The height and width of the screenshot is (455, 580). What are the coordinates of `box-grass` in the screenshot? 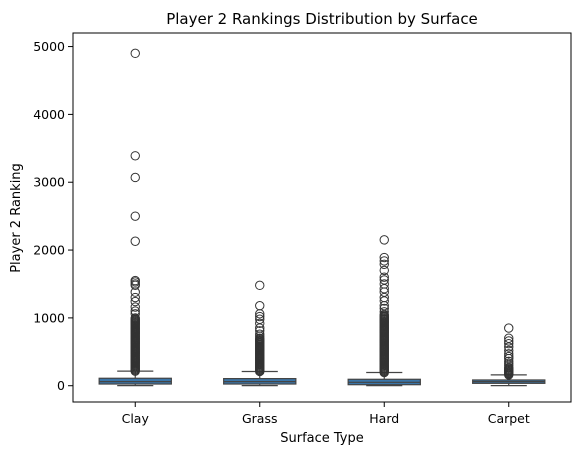 It's located at (260, 333).